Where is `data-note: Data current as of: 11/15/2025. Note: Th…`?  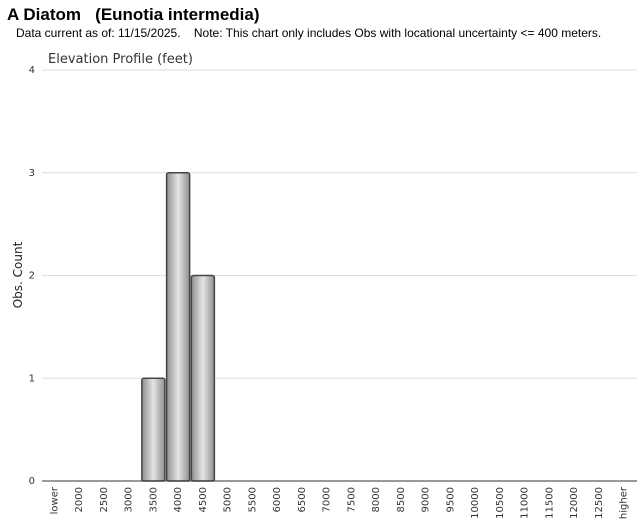
data-note: Data current as of: 11/15/2025. Note: Th… is located at coordinates (309, 33).